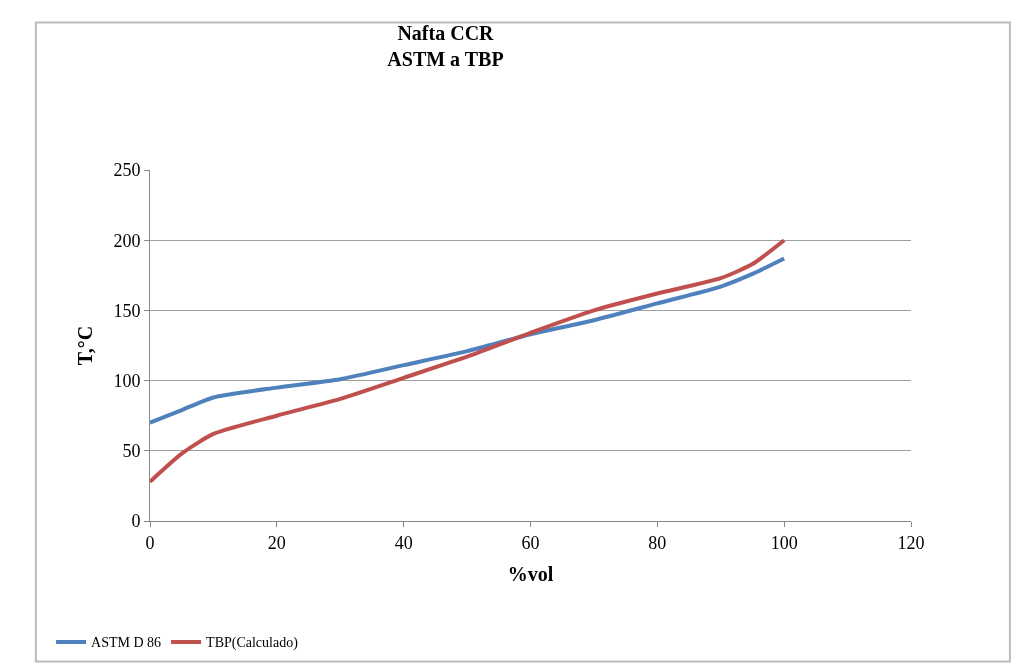  I want to click on y-tick-label: 0, so click(136, 521).